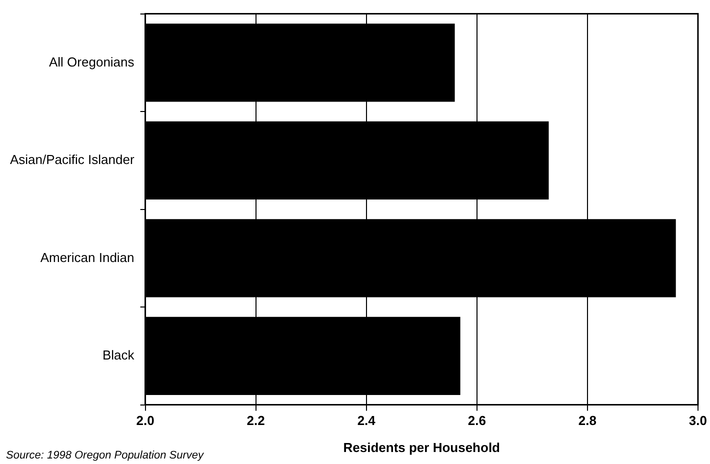 The width and height of the screenshot is (710, 464). I want to click on source-note: Source: 1998 Oregon Population Survey, so click(106, 456).